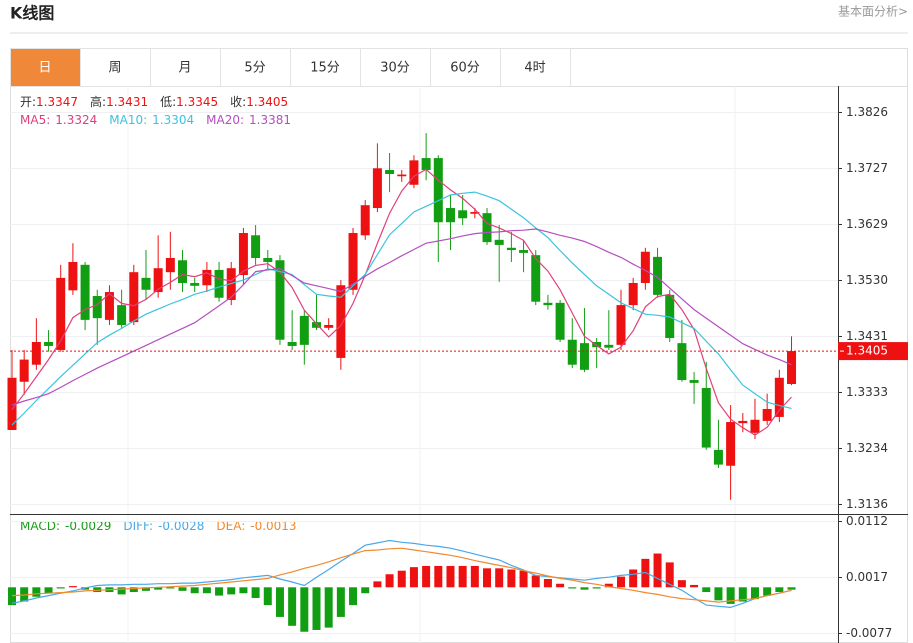 The width and height of the screenshot is (913, 643). I want to click on y-tick-label: 1.3530, so click(867, 280).